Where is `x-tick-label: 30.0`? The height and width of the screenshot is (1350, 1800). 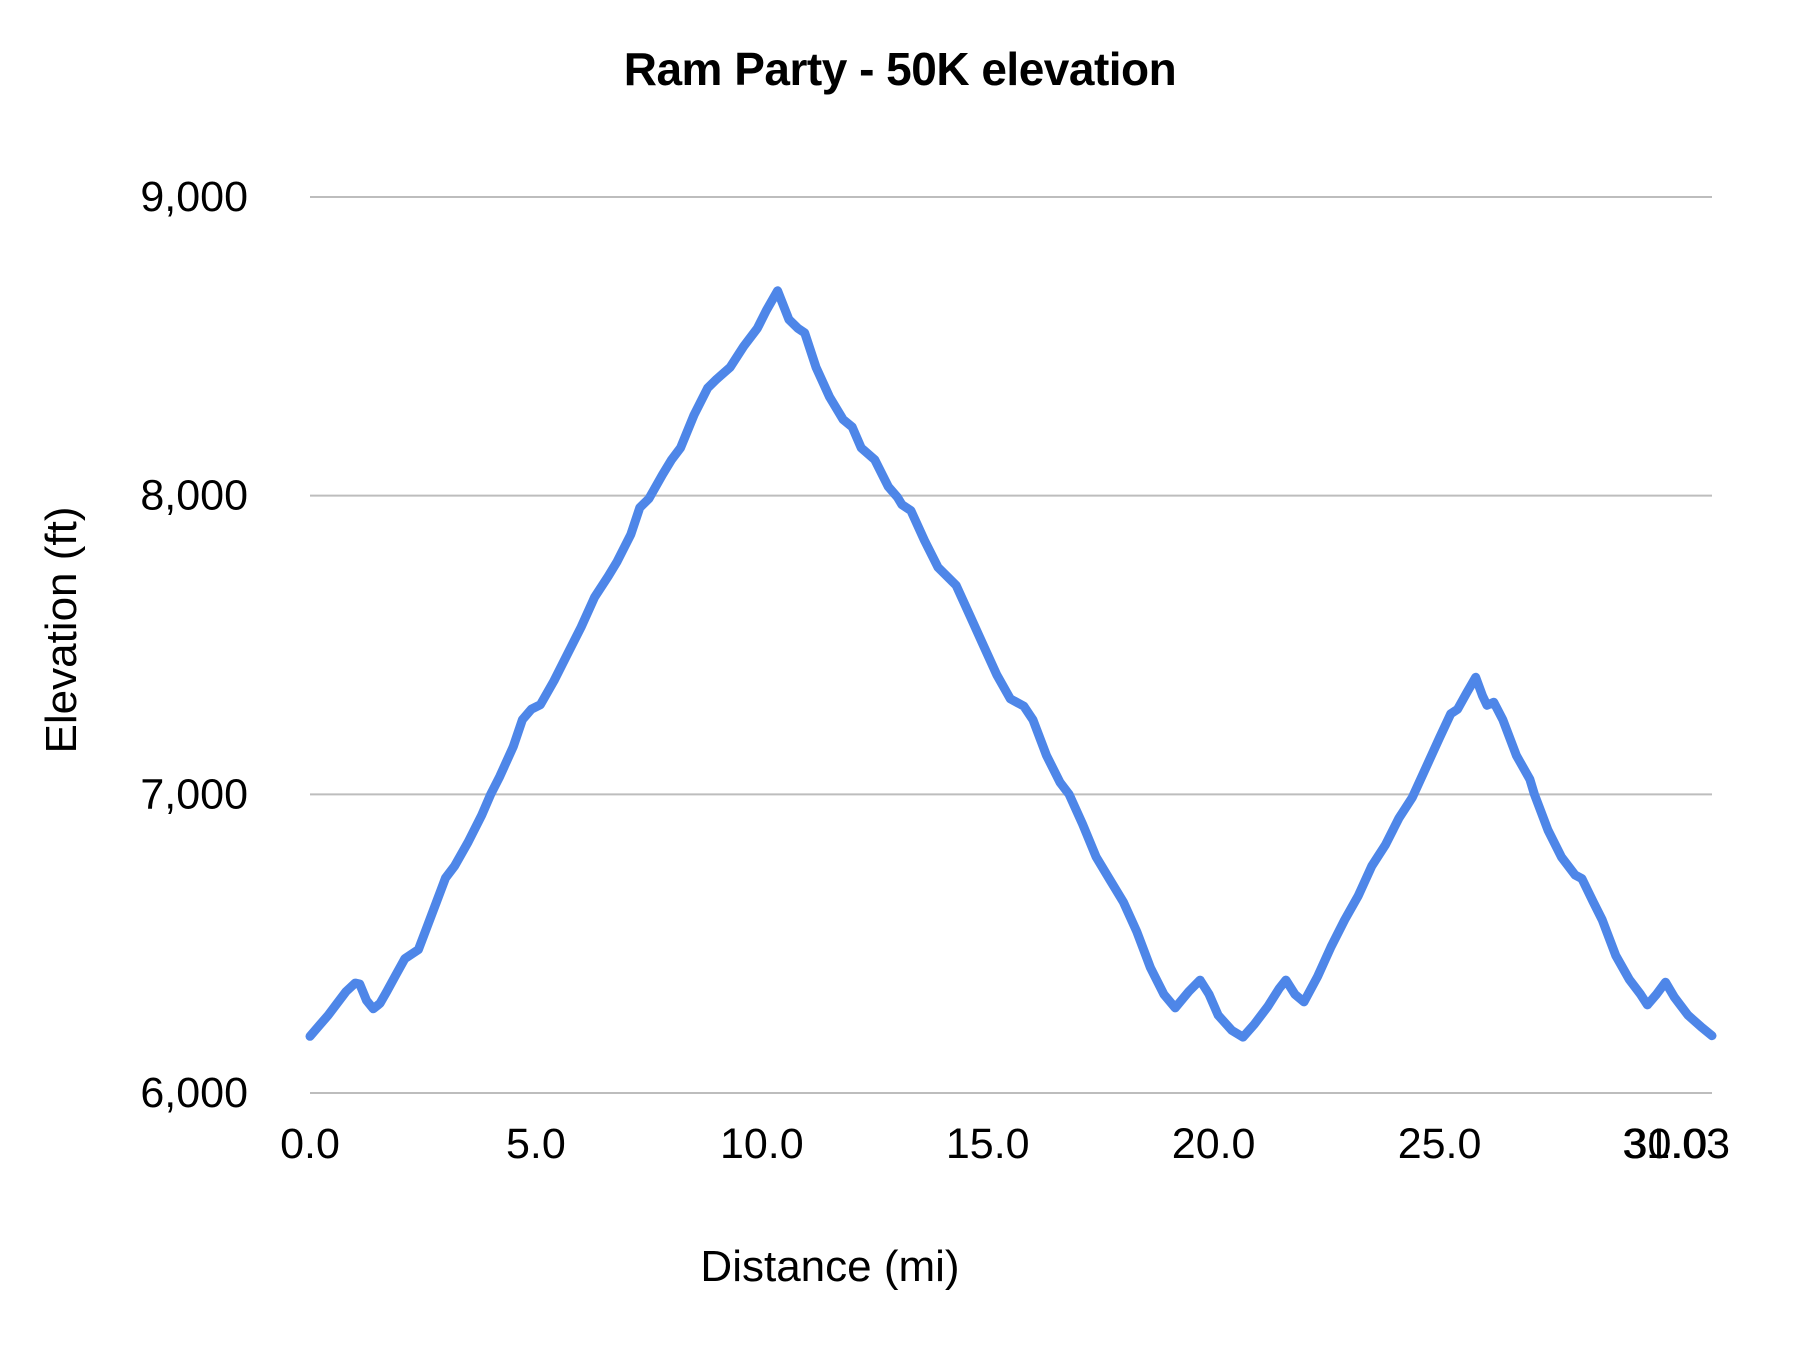
x-tick-label: 30.0 is located at coordinates (1666, 1144).